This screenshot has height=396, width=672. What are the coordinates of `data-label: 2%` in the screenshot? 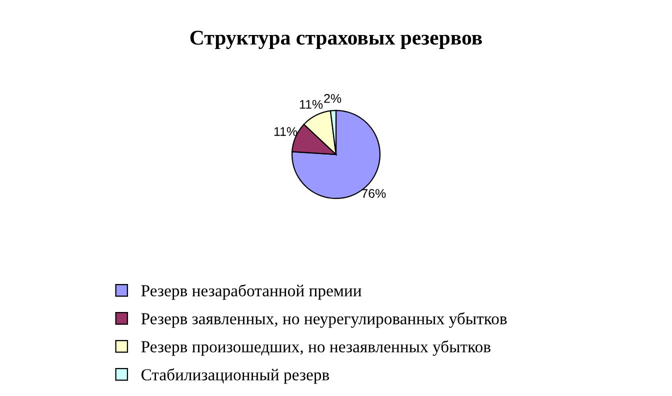 It's located at (333, 98).